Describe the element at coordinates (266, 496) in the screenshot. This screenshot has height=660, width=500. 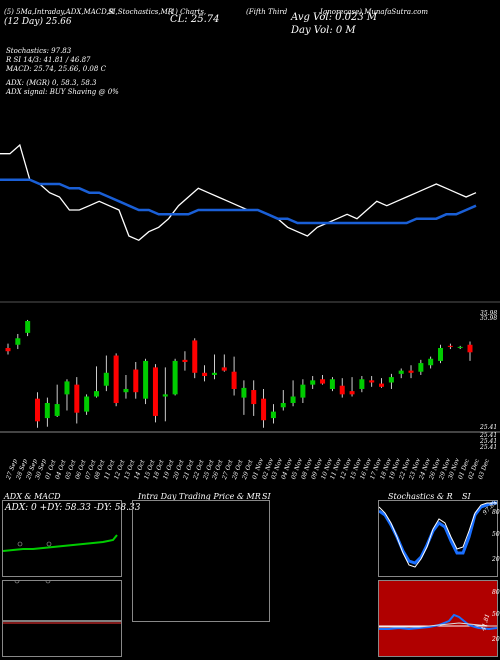
I see `intraday-panel-si: SI` at that location.